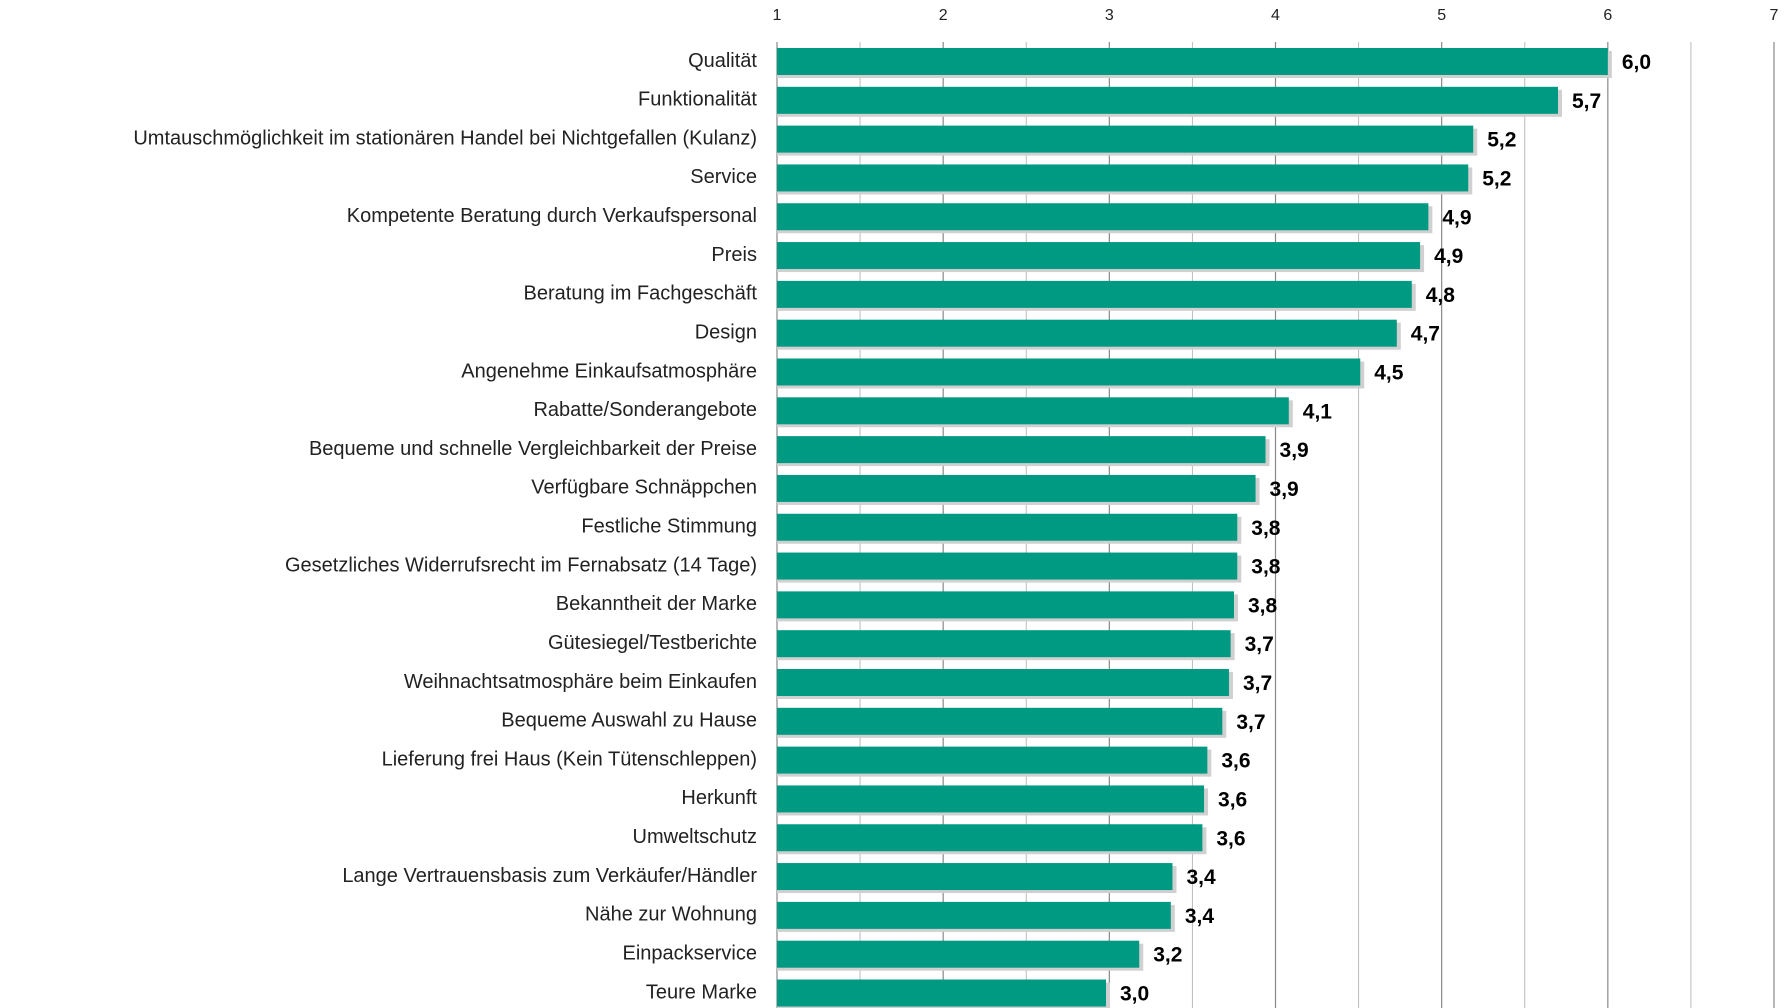  Describe the element at coordinates (777, 15) in the screenshot. I see `x-tick-label: 1` at that location.